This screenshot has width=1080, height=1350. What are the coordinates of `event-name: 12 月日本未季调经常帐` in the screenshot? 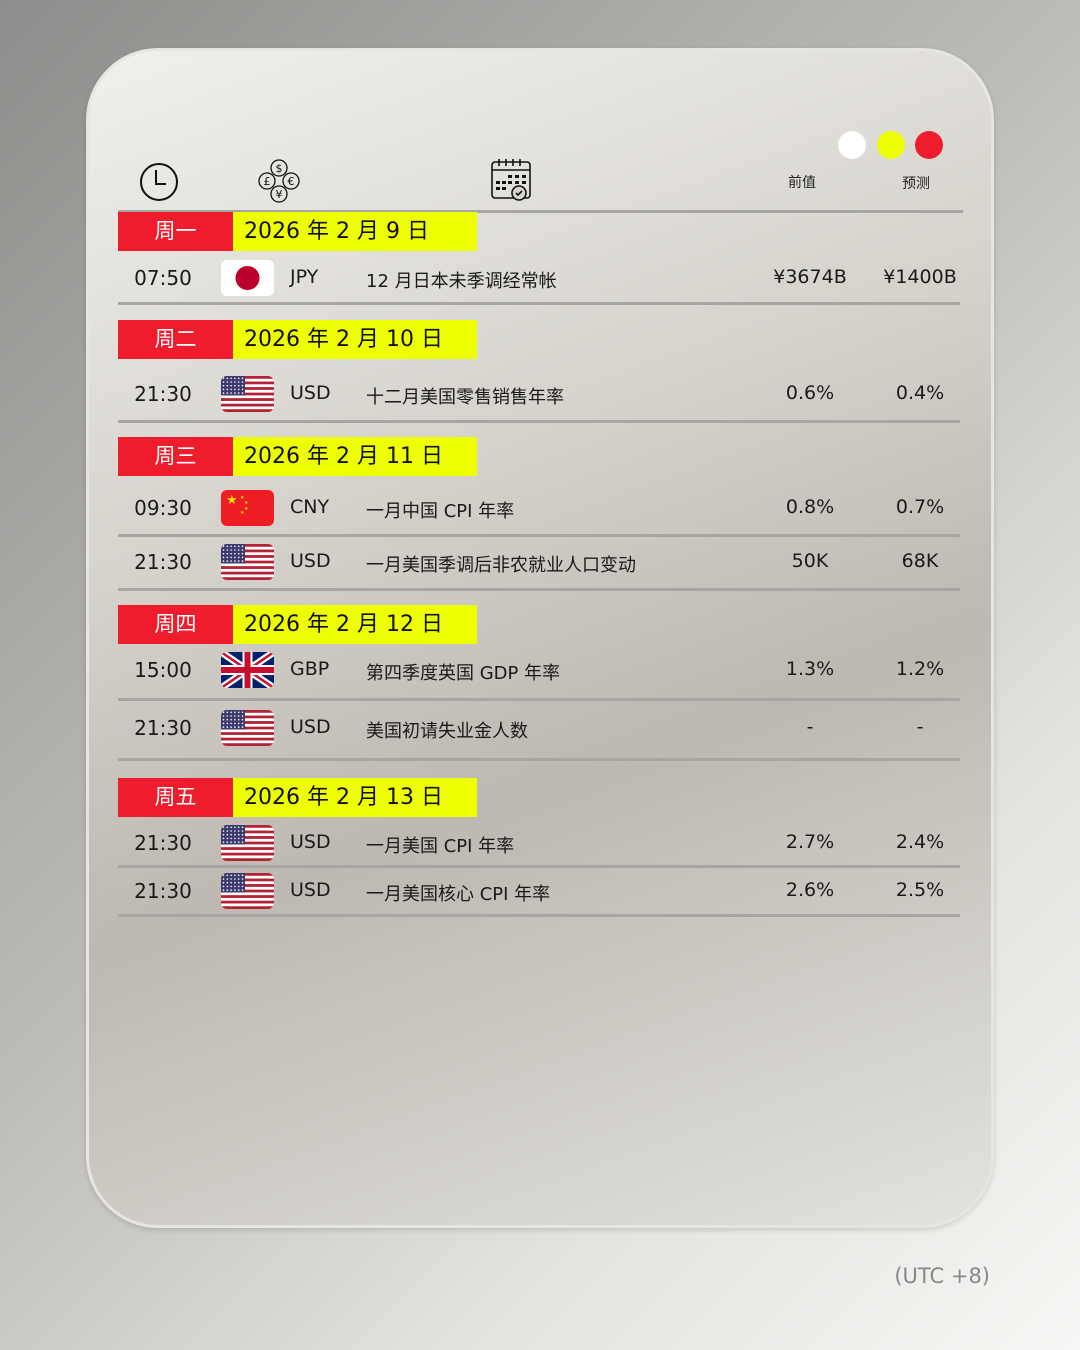 It's located at (461, 281).